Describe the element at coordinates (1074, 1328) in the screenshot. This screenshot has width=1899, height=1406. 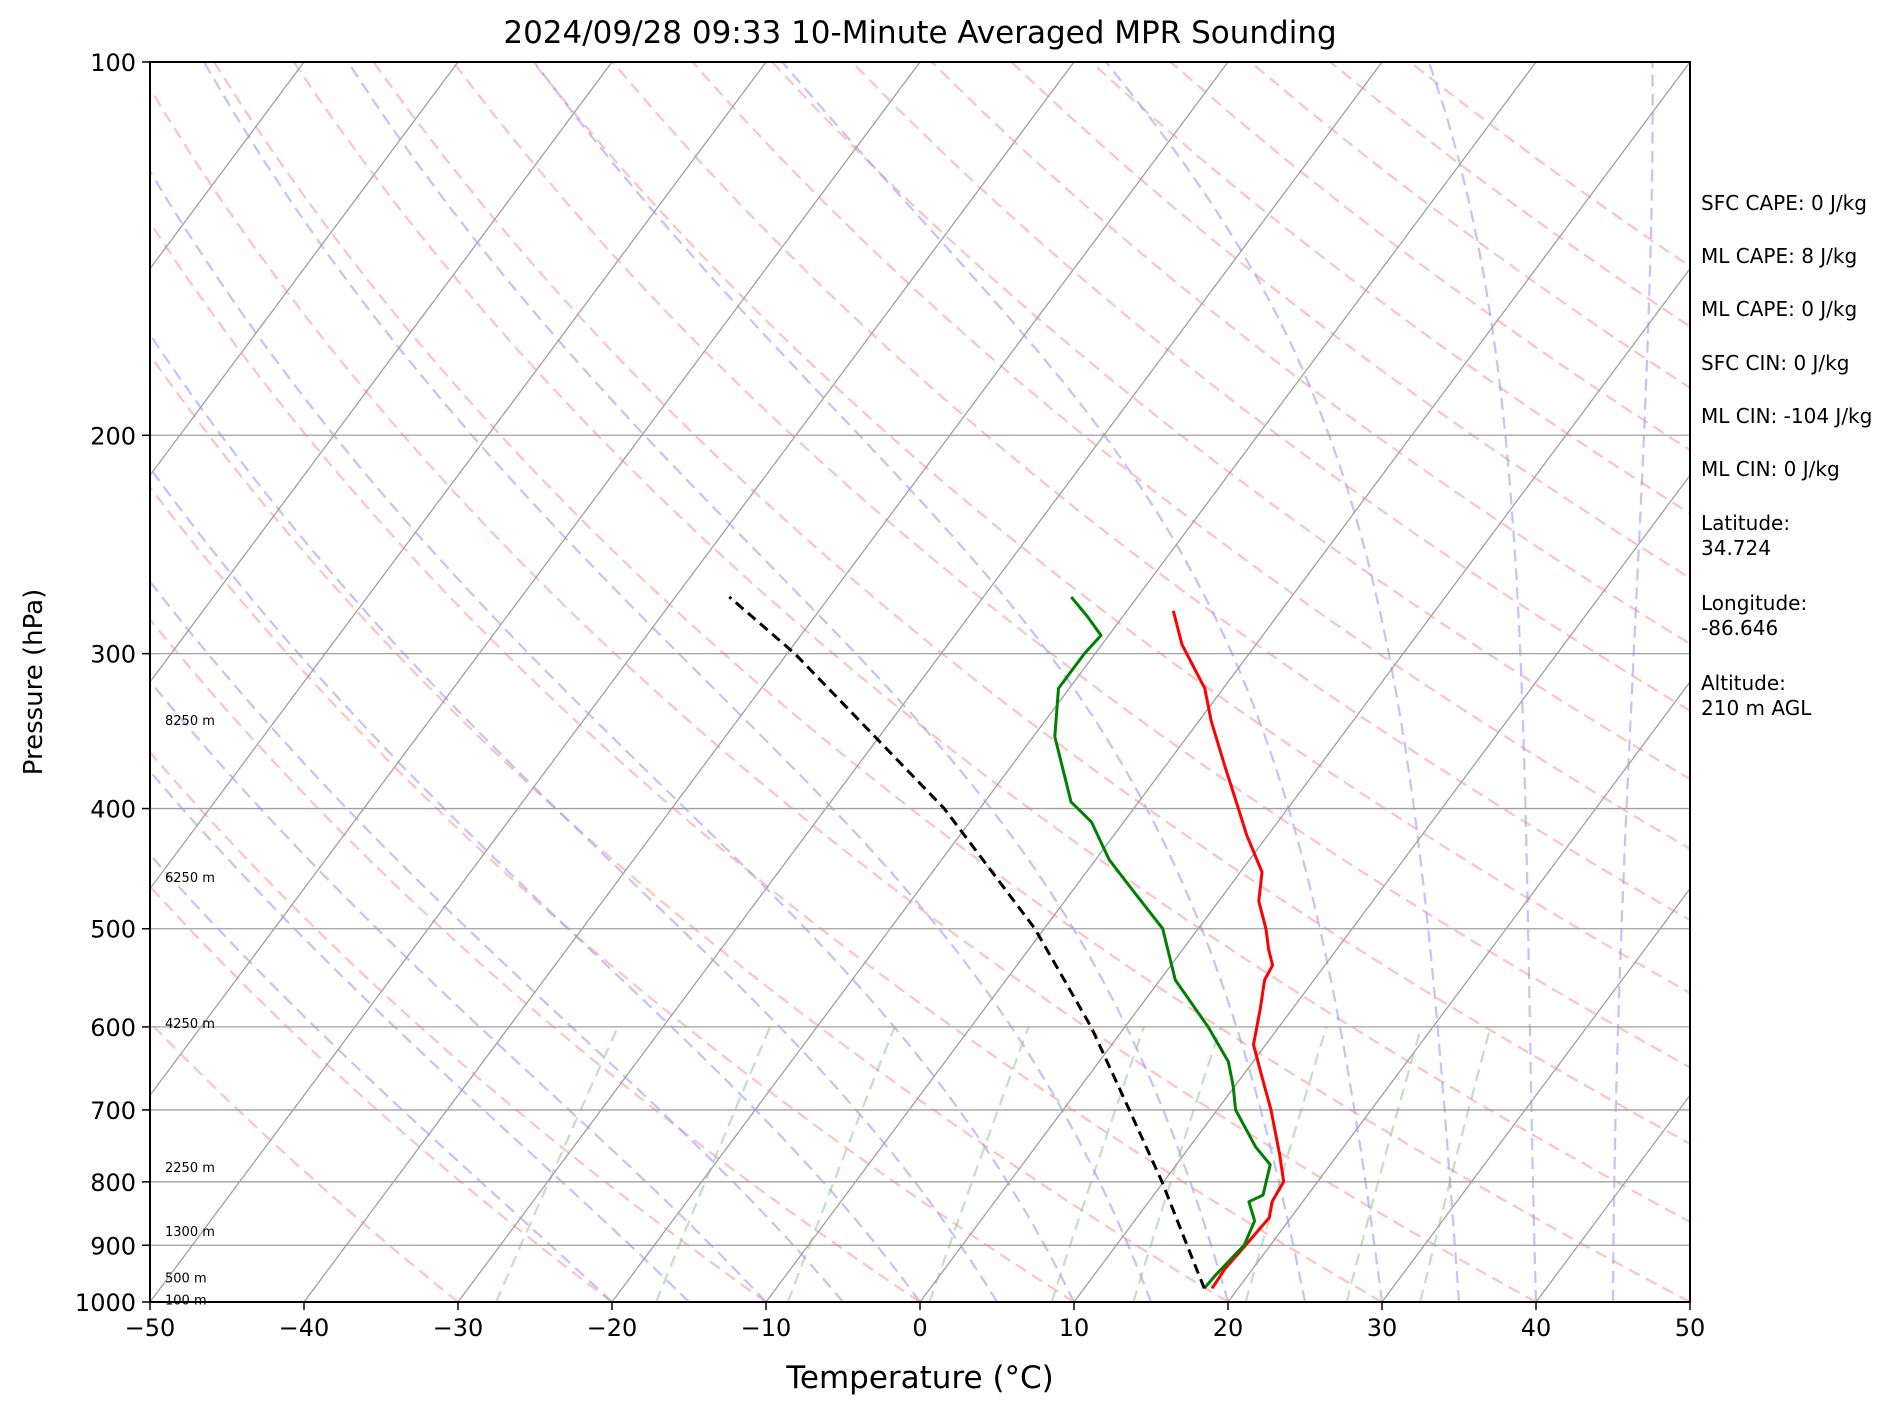
I see `x-tick-label: 10` at that location.